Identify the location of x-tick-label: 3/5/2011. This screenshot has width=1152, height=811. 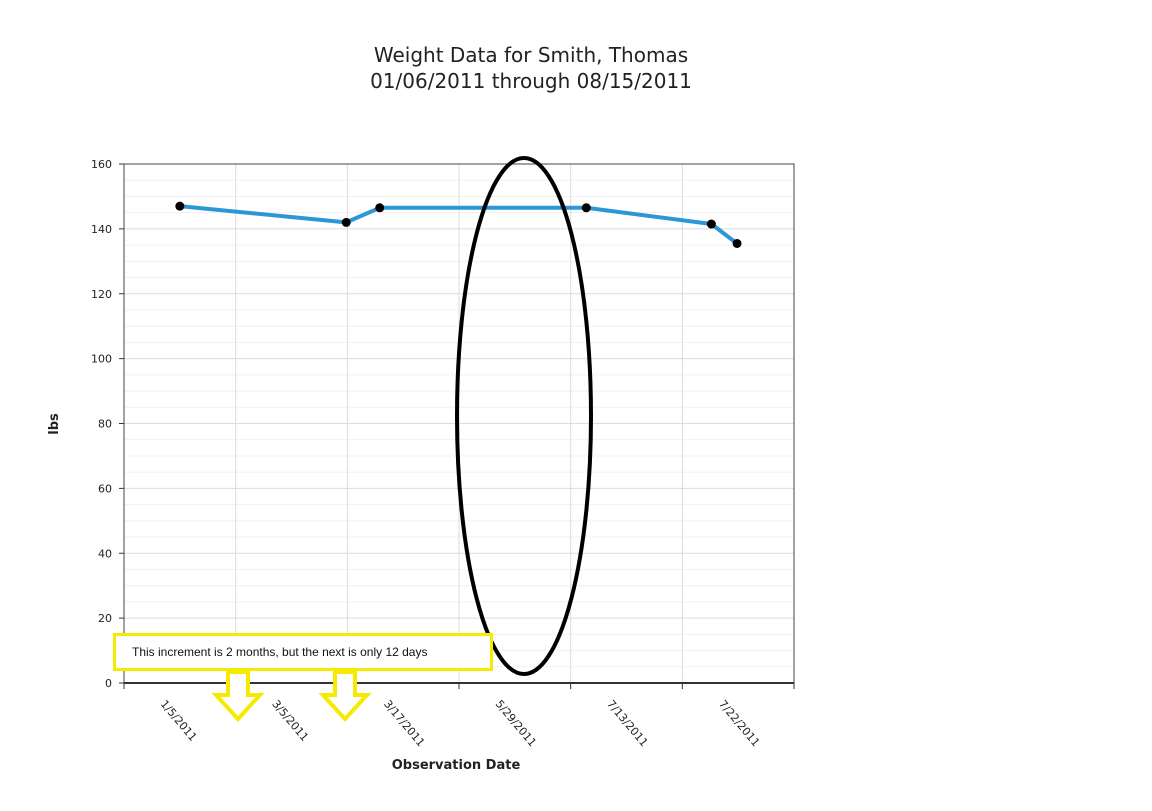
(290, 721).